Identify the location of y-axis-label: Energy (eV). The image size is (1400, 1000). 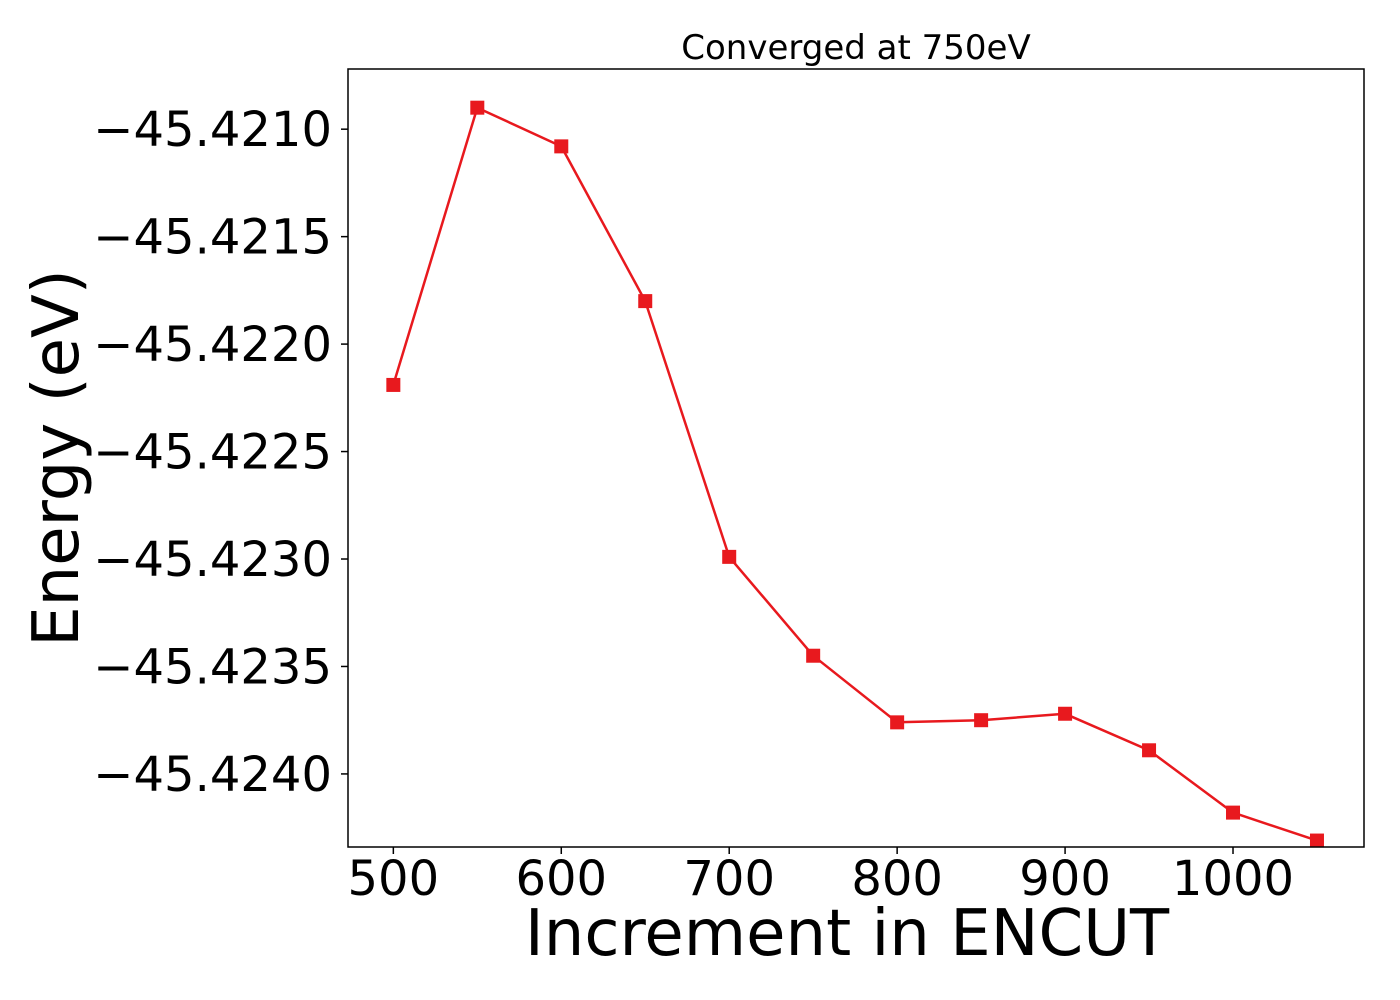
(57, 458).